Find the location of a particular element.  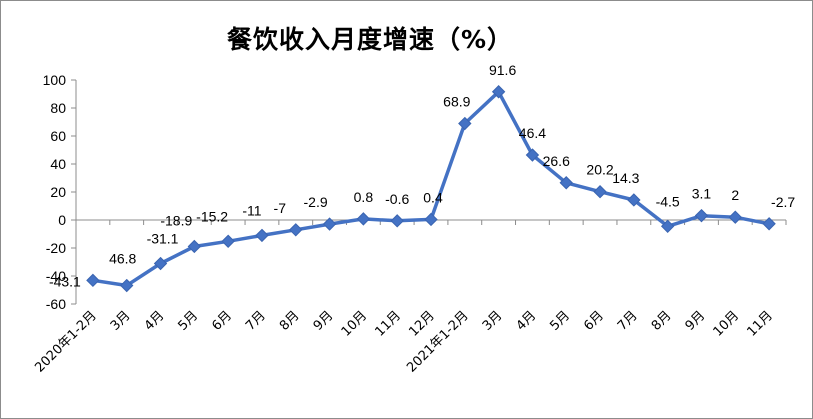

y-tick-label: 100 is located at coordinates (55, 80).